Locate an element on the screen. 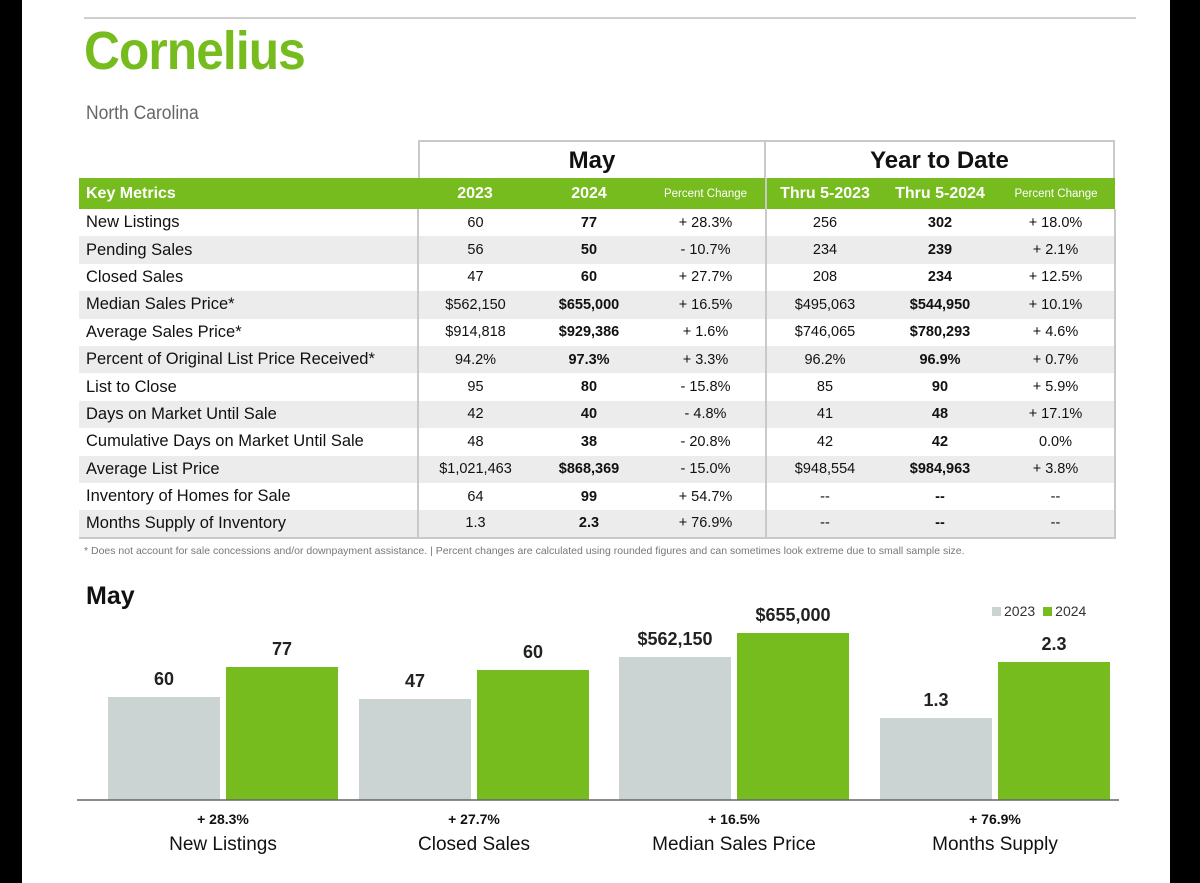 The height and width of the screenshot is (883, 1200). metric-value: 0.0% is located at coordinates (1056, 442).